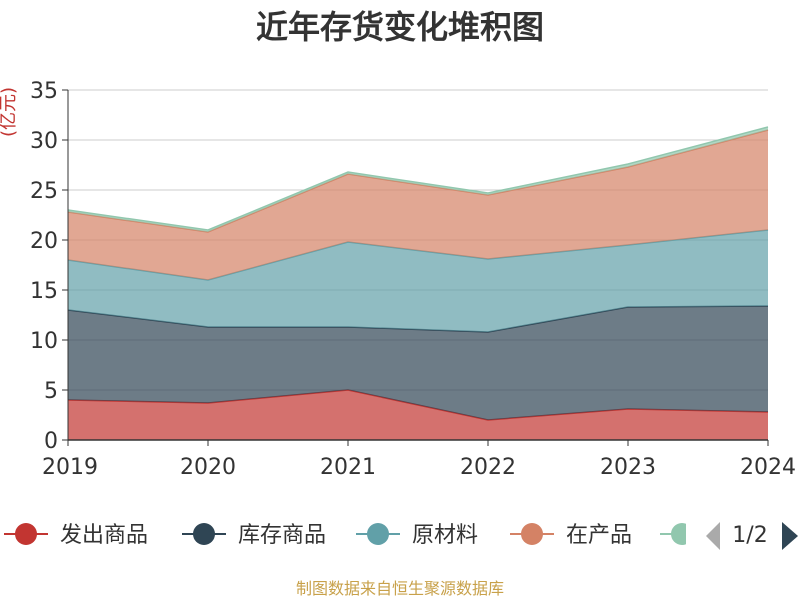  I want to click on pager-next-icon, so click(790, 536).